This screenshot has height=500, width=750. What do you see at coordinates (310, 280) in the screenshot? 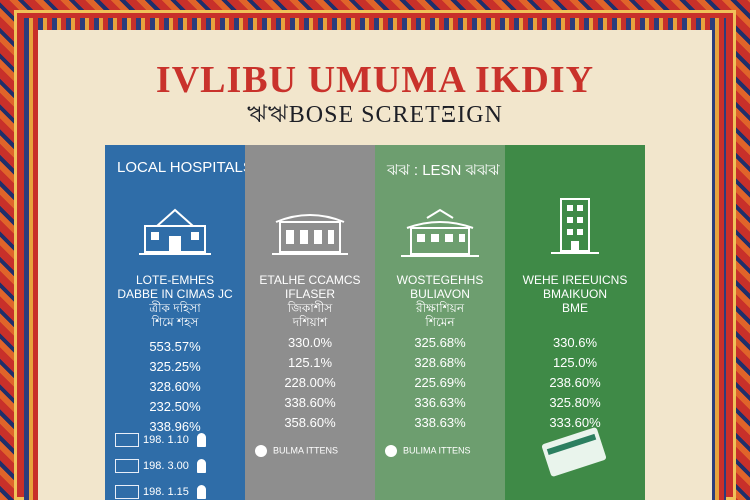
I see `label-line: ETALHE CCAMCS` at bounding box center [310, 280].